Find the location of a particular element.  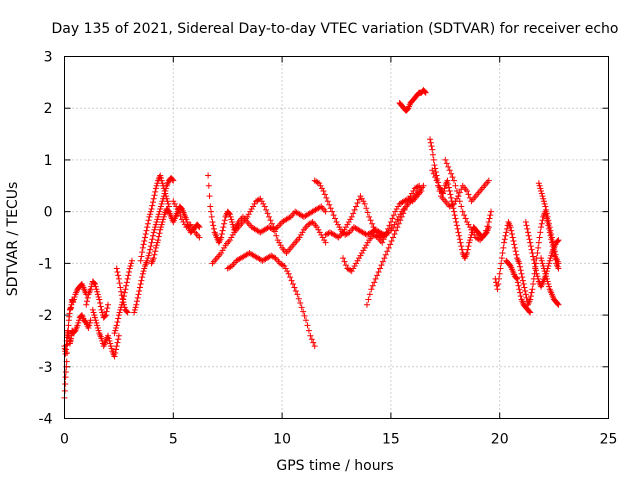

y-tick-label: -3 is located at coordinates (46, 368).